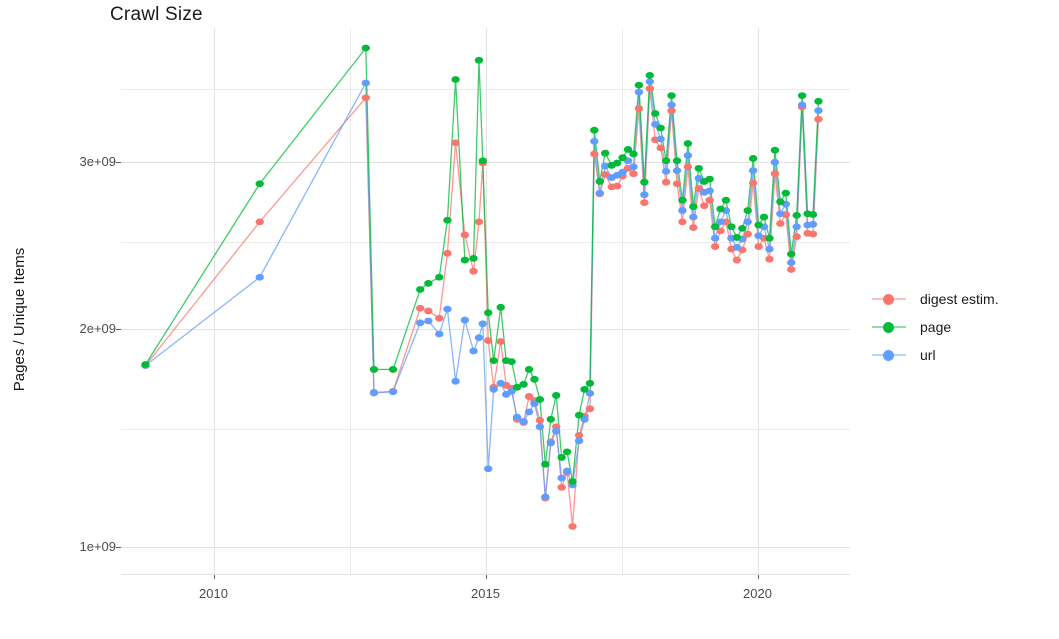  What do you see at coordinates (97, 546) in the screenshot?
I see `y-tick-label: 1e+09` at bounding box center [97, 546].